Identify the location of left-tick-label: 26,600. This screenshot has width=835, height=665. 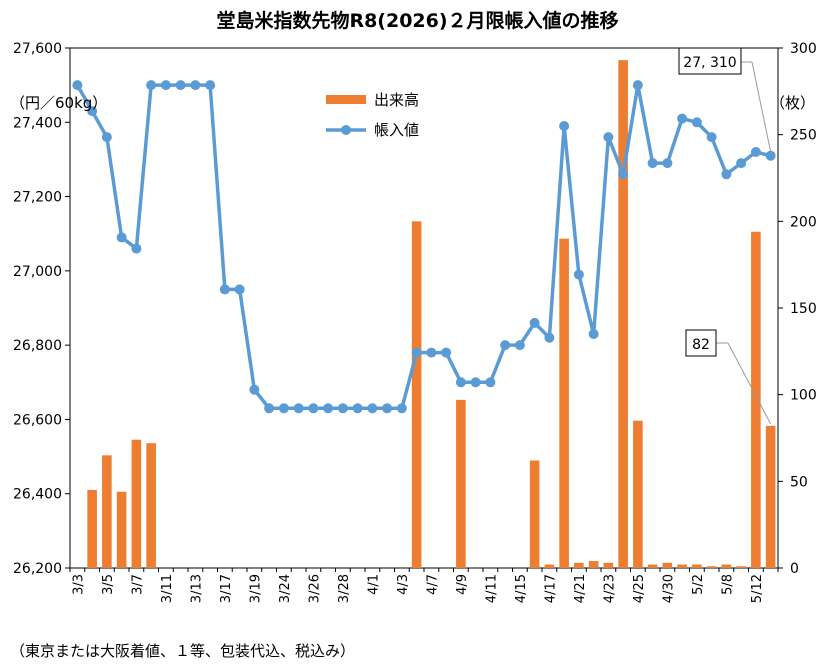
(37, 420).